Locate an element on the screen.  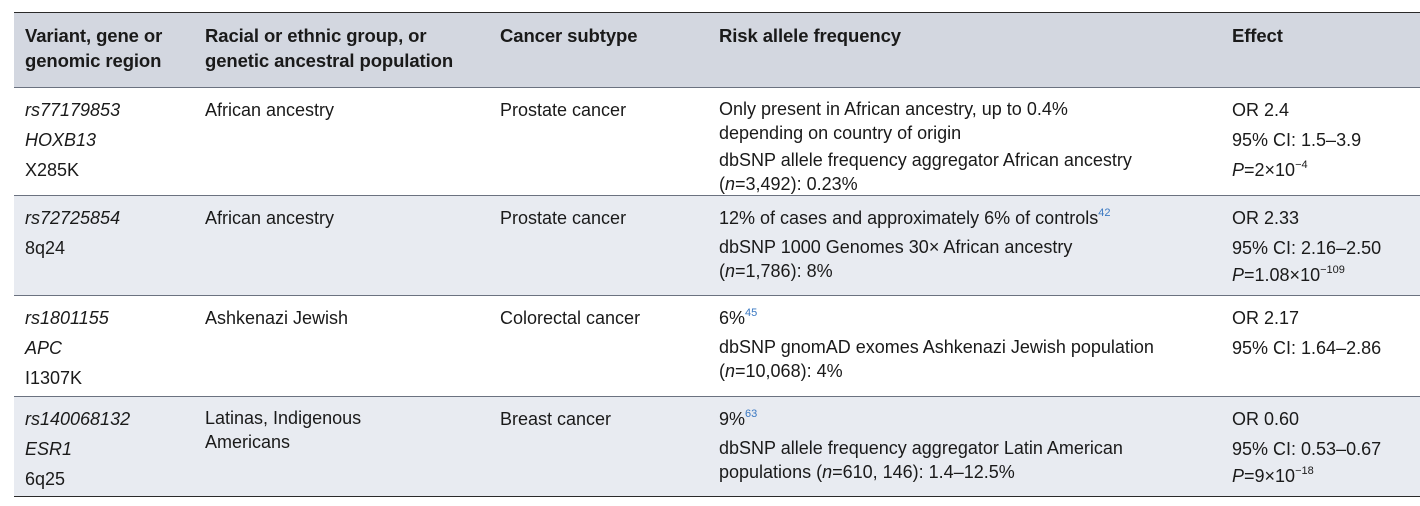
header-frequency: Risk allele frequency is located at coordinates (810, 35).